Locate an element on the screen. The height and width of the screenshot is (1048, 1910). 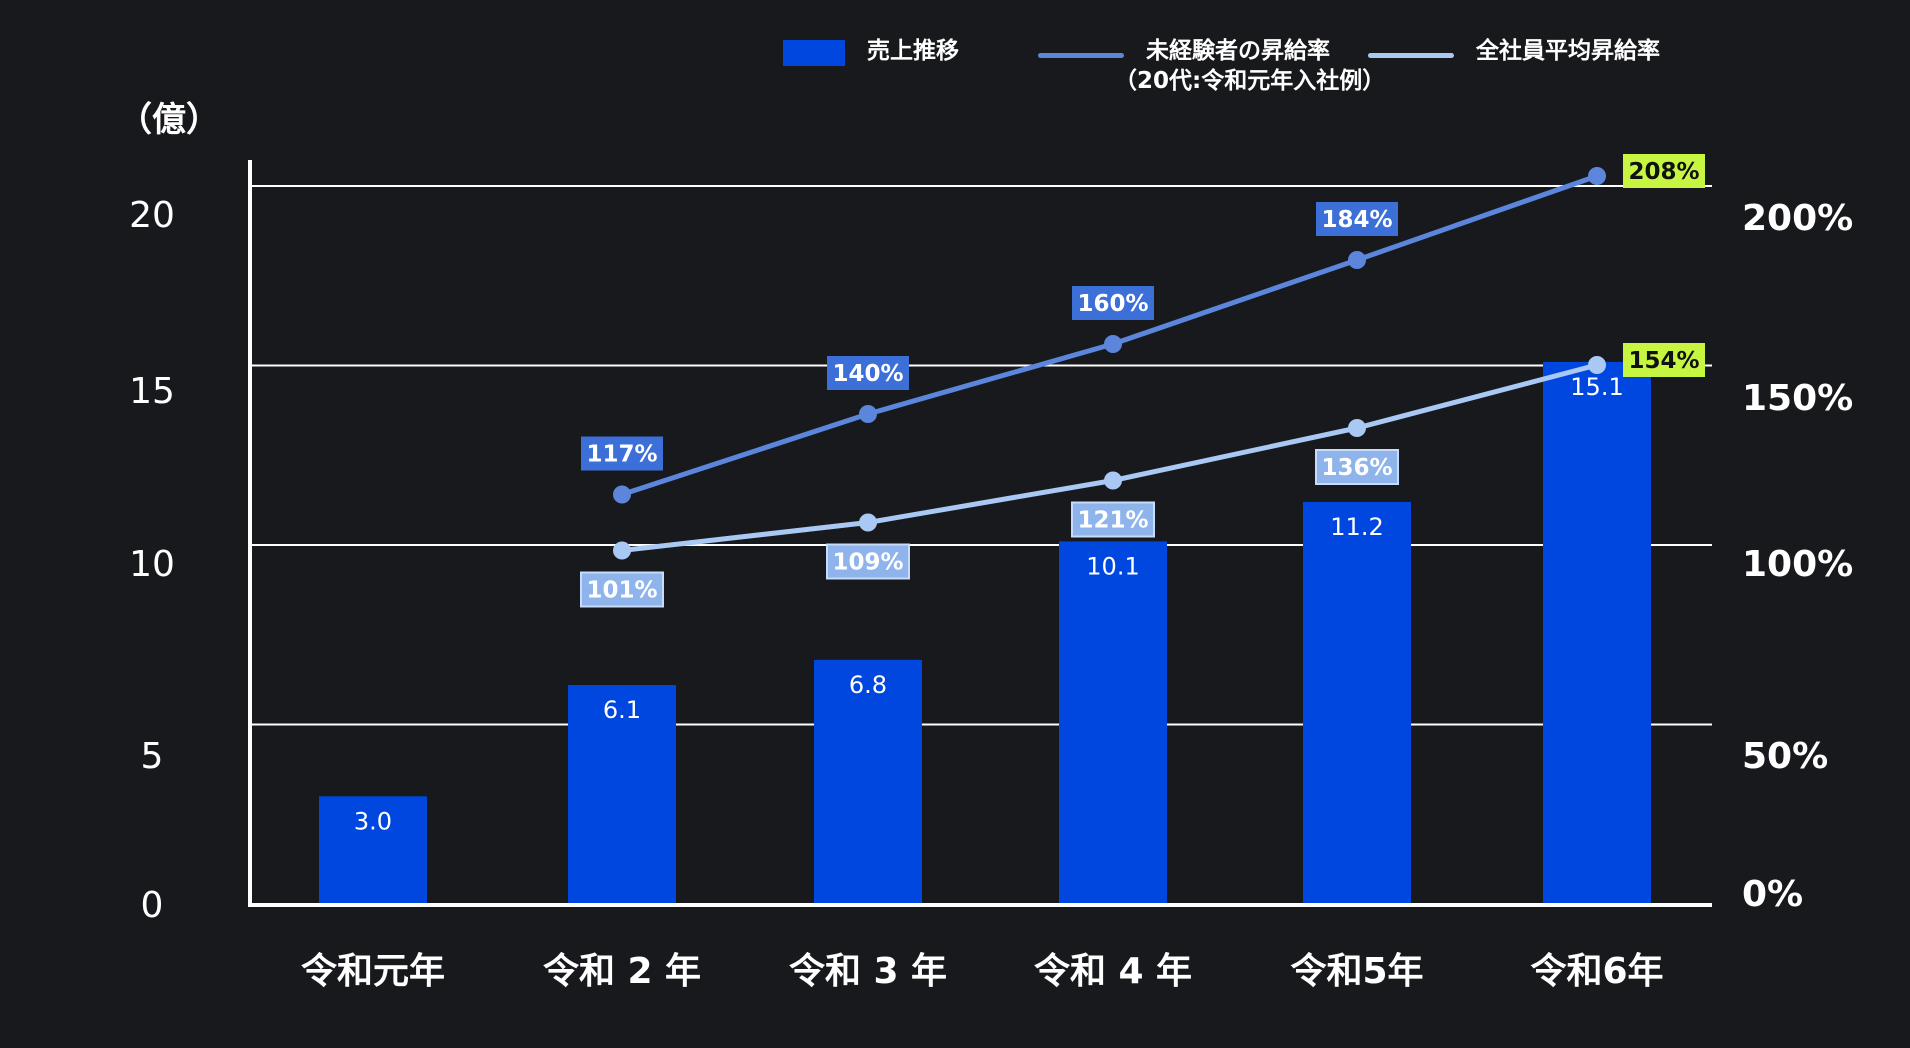
x-axis-category-label: 令和 4 年 is located at coordinates (1113, 971).